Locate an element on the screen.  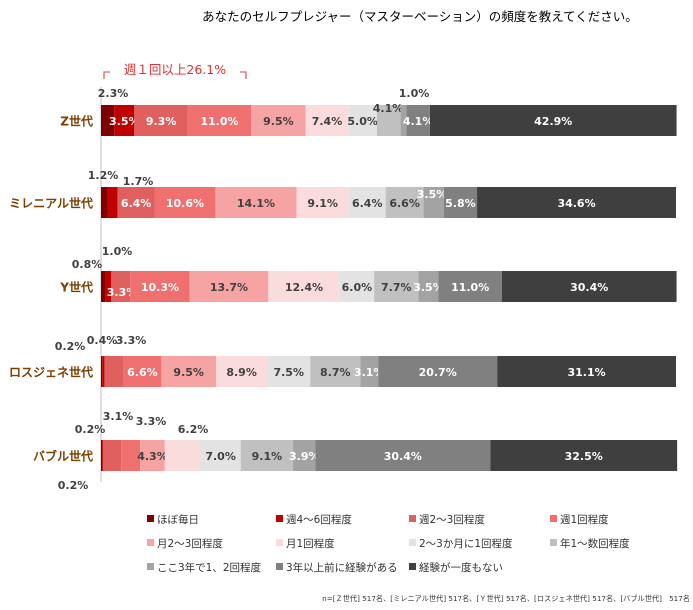
data-label: 10.3% is located at coordinates (160, 287).